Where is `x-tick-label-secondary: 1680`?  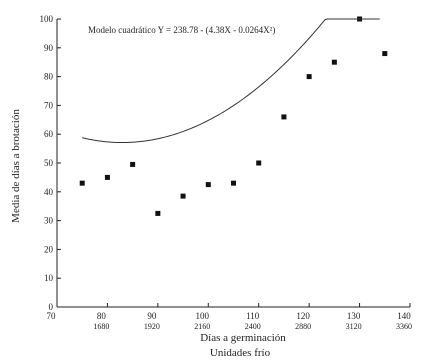 x-tick-label-secondary: 1680 is located at coordinates (101, 326).